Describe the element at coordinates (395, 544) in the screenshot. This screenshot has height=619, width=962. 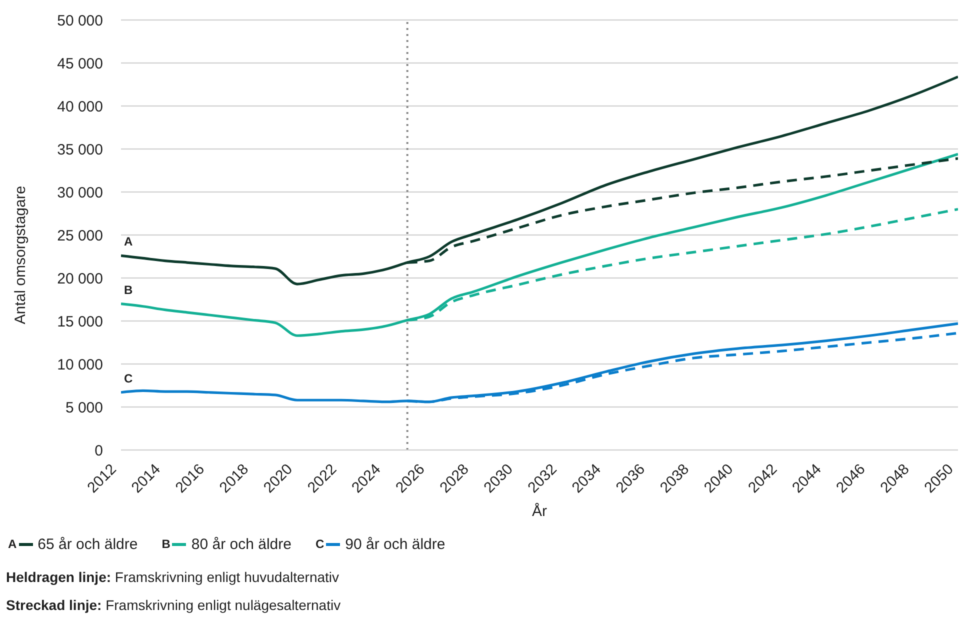
I see `legend-label: 90 år och äldre` at that location.